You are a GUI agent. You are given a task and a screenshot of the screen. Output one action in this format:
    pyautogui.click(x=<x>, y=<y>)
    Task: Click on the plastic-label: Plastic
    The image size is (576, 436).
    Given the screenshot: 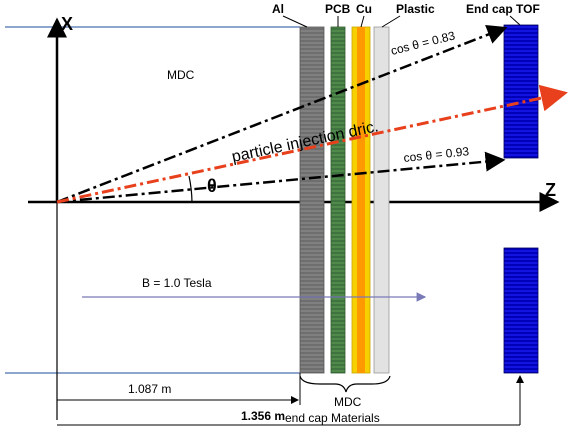 What is the action you would take?
    pyautogui.click(x=415, y=9)
    